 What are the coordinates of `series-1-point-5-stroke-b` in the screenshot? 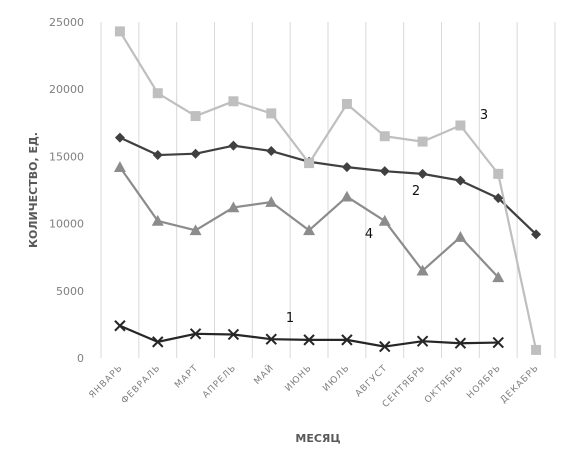 It's located at (309, 340).